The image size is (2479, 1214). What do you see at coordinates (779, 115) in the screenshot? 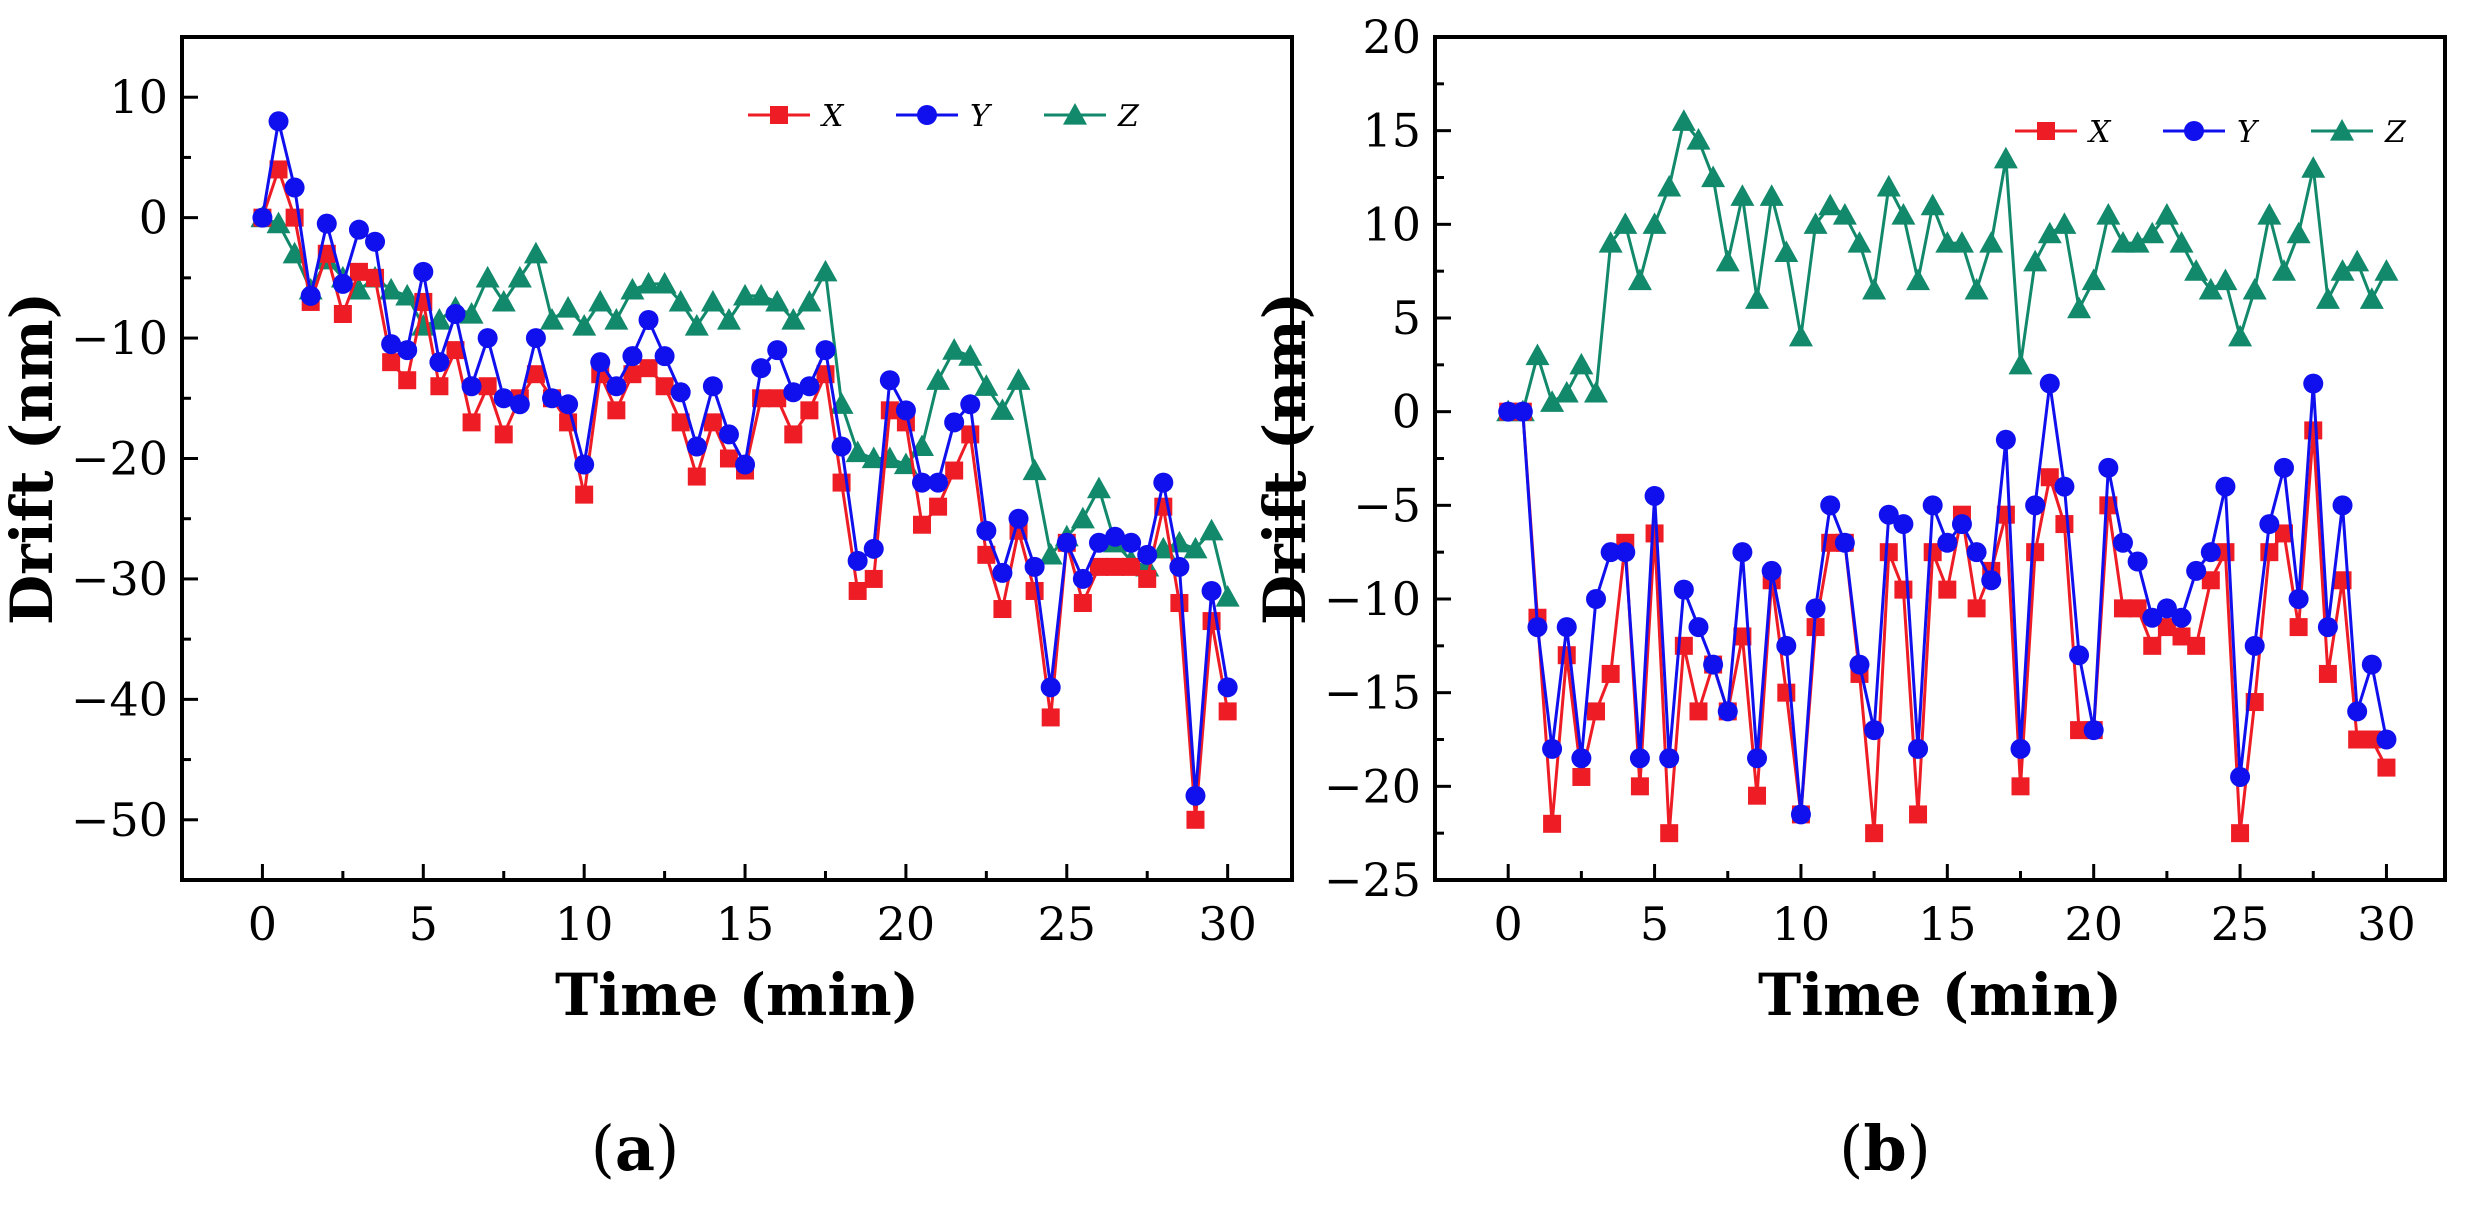
I see `panel-a-legend-swatch-marker` at bounding box center [779, 115].